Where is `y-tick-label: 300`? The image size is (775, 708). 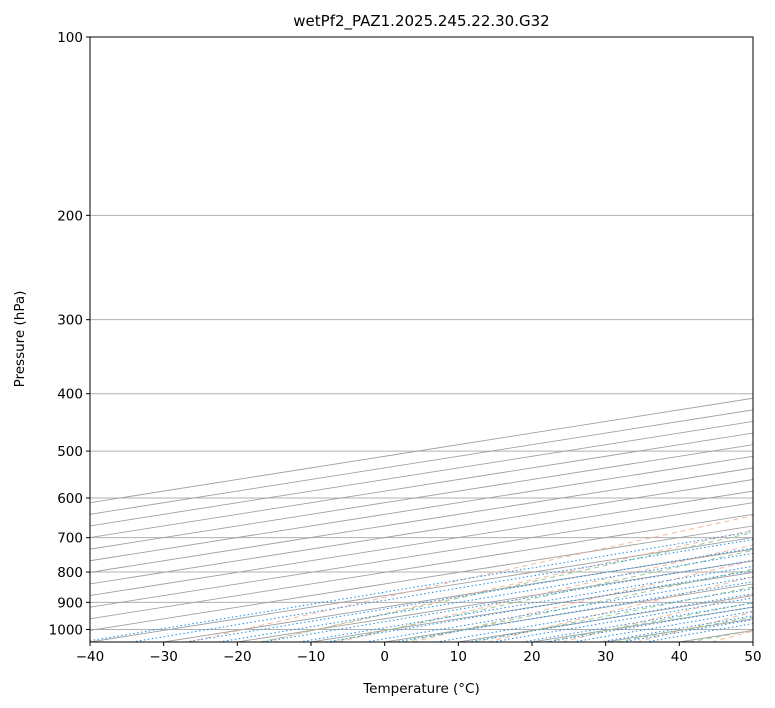
y-tick-label: 300 is located at coordinates (70, 321).